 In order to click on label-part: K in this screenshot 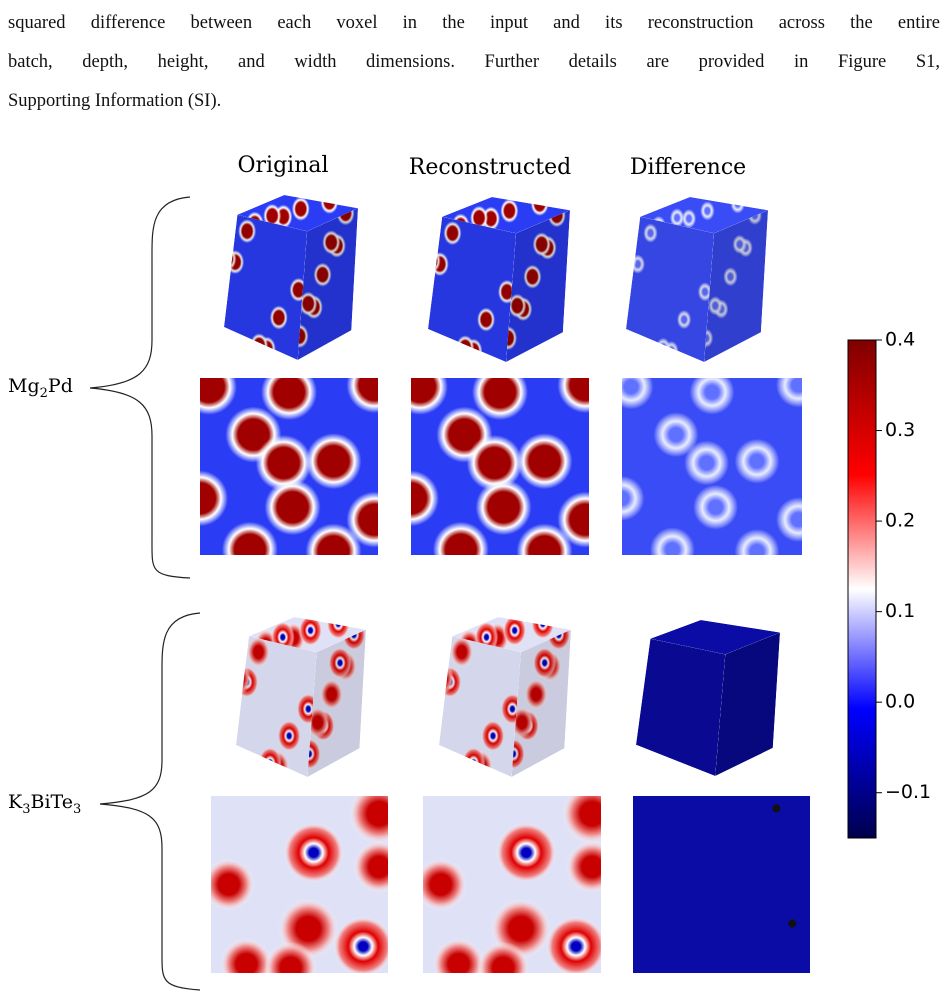, I will do `click(15, 802)`.